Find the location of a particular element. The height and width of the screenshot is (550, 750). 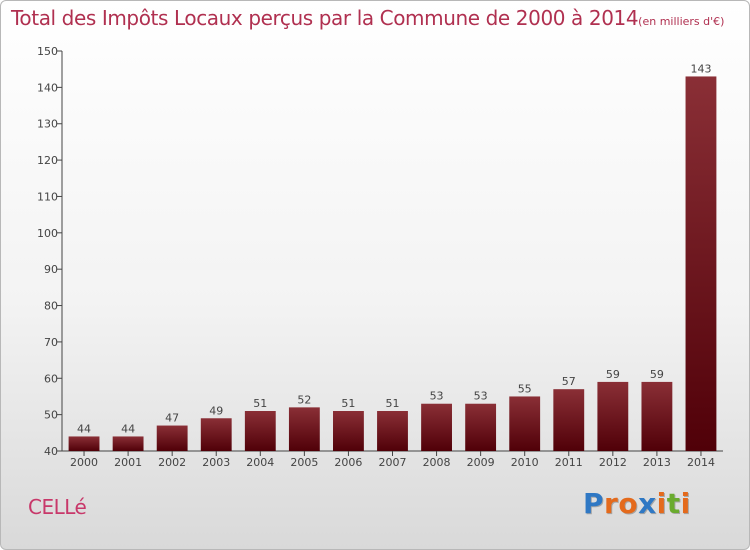

bar-2005 is located at coordinates (304, 429).